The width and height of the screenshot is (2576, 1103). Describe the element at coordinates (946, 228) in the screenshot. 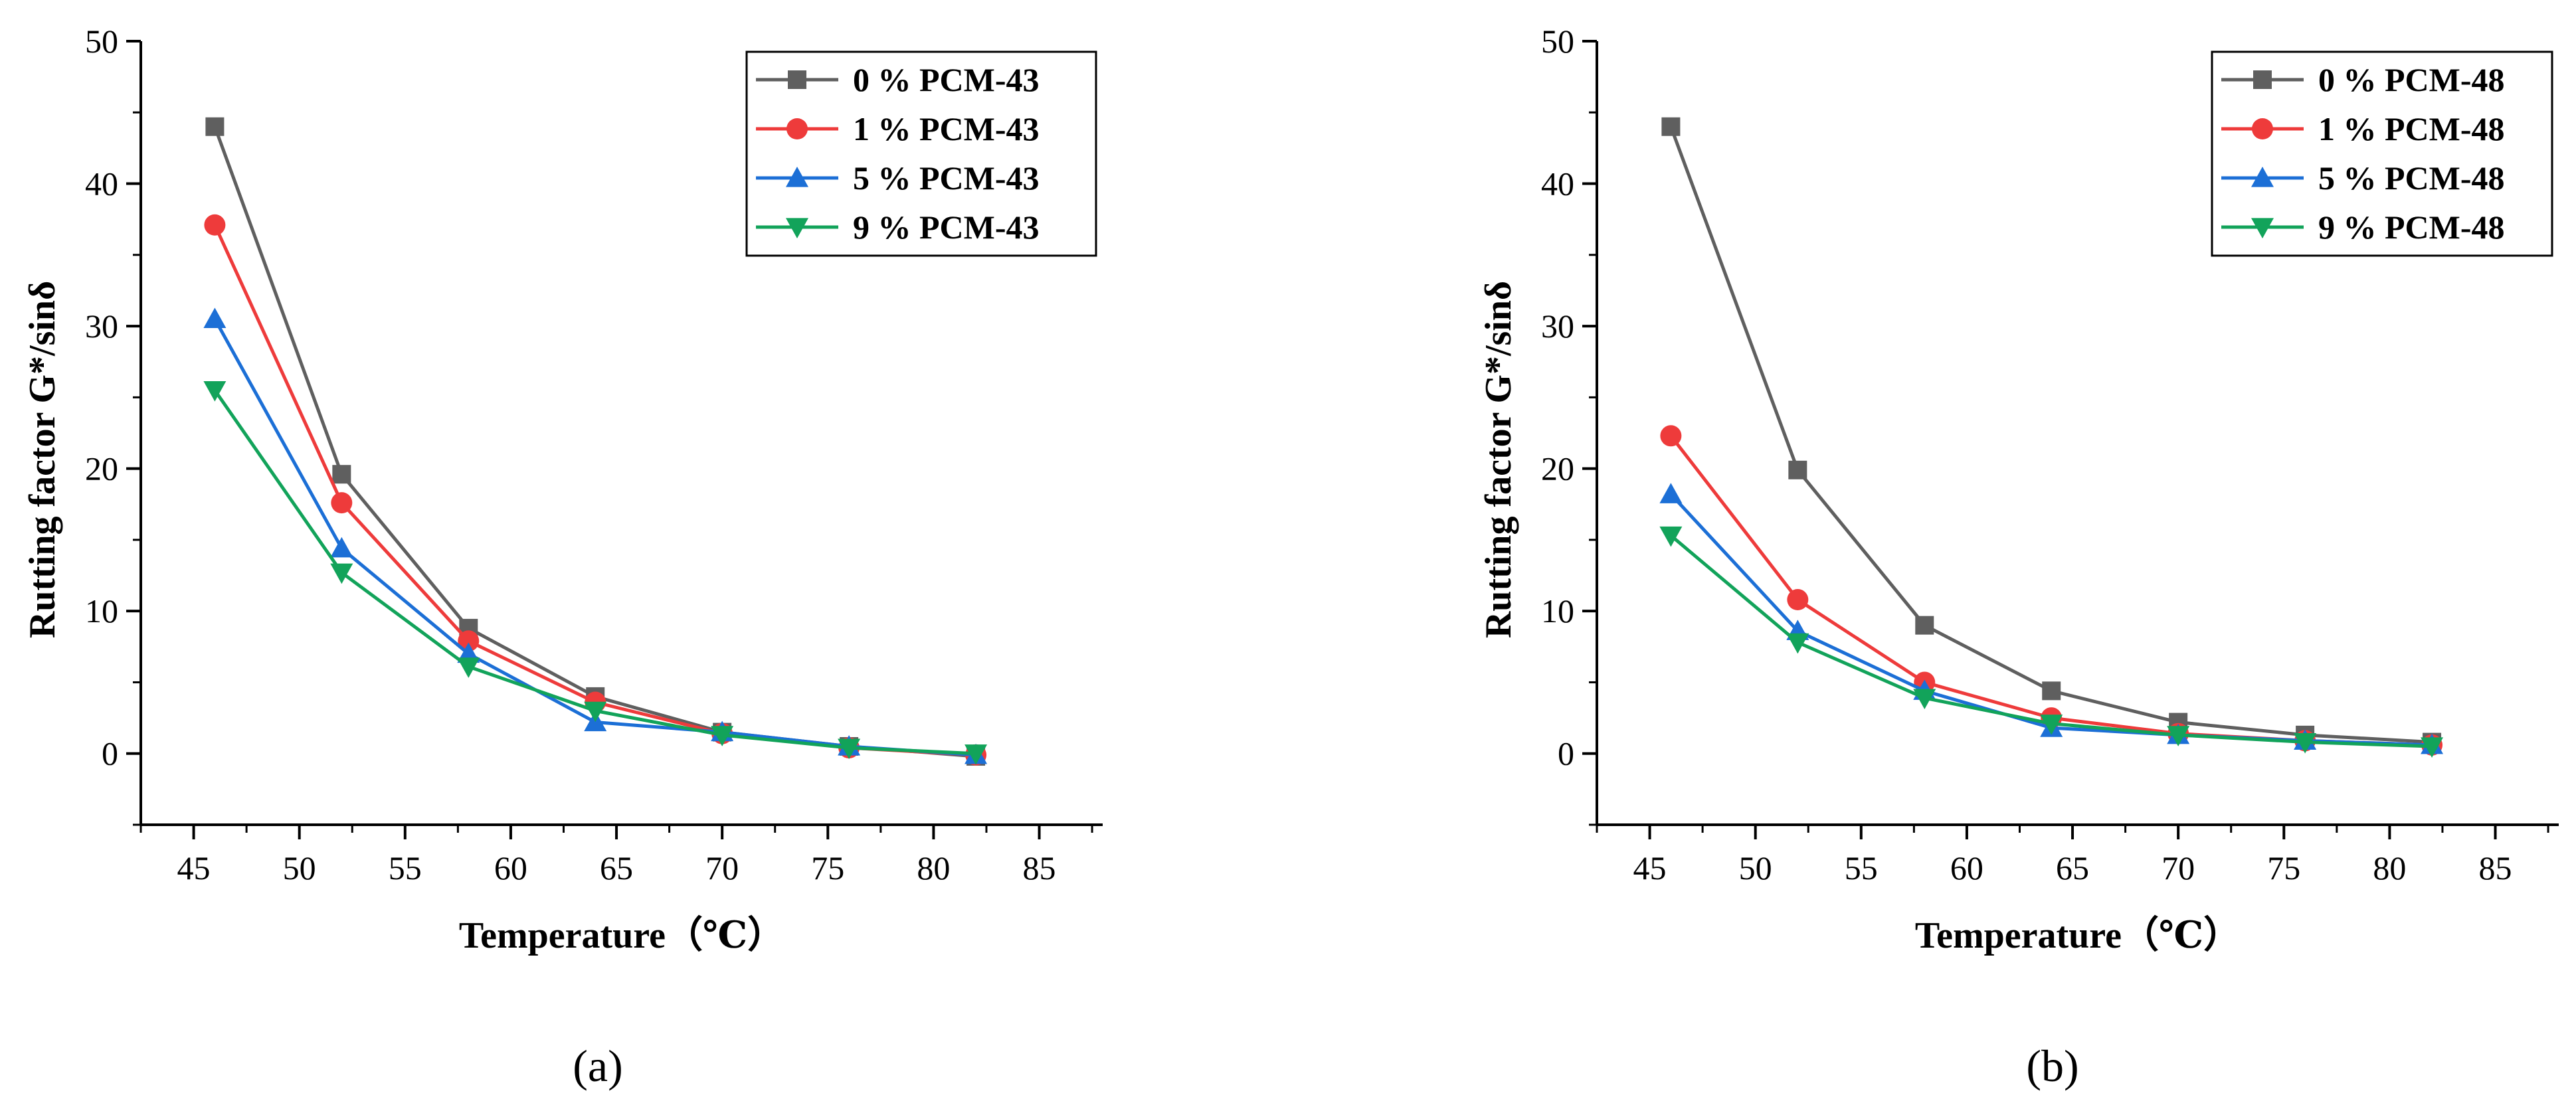

I see `legend-label: 9 % PCM-43` at that location.